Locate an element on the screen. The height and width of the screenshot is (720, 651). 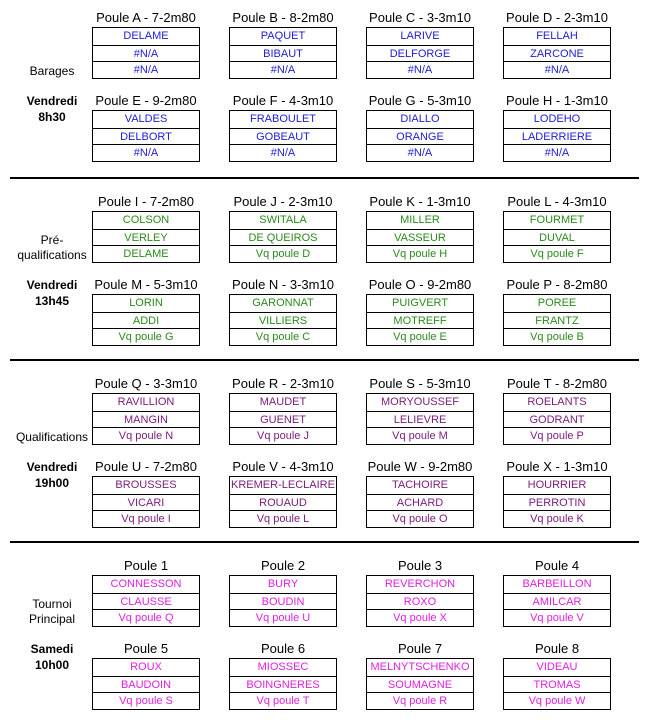
pool-entry: MAUDET is located at coordinates (283, 402).